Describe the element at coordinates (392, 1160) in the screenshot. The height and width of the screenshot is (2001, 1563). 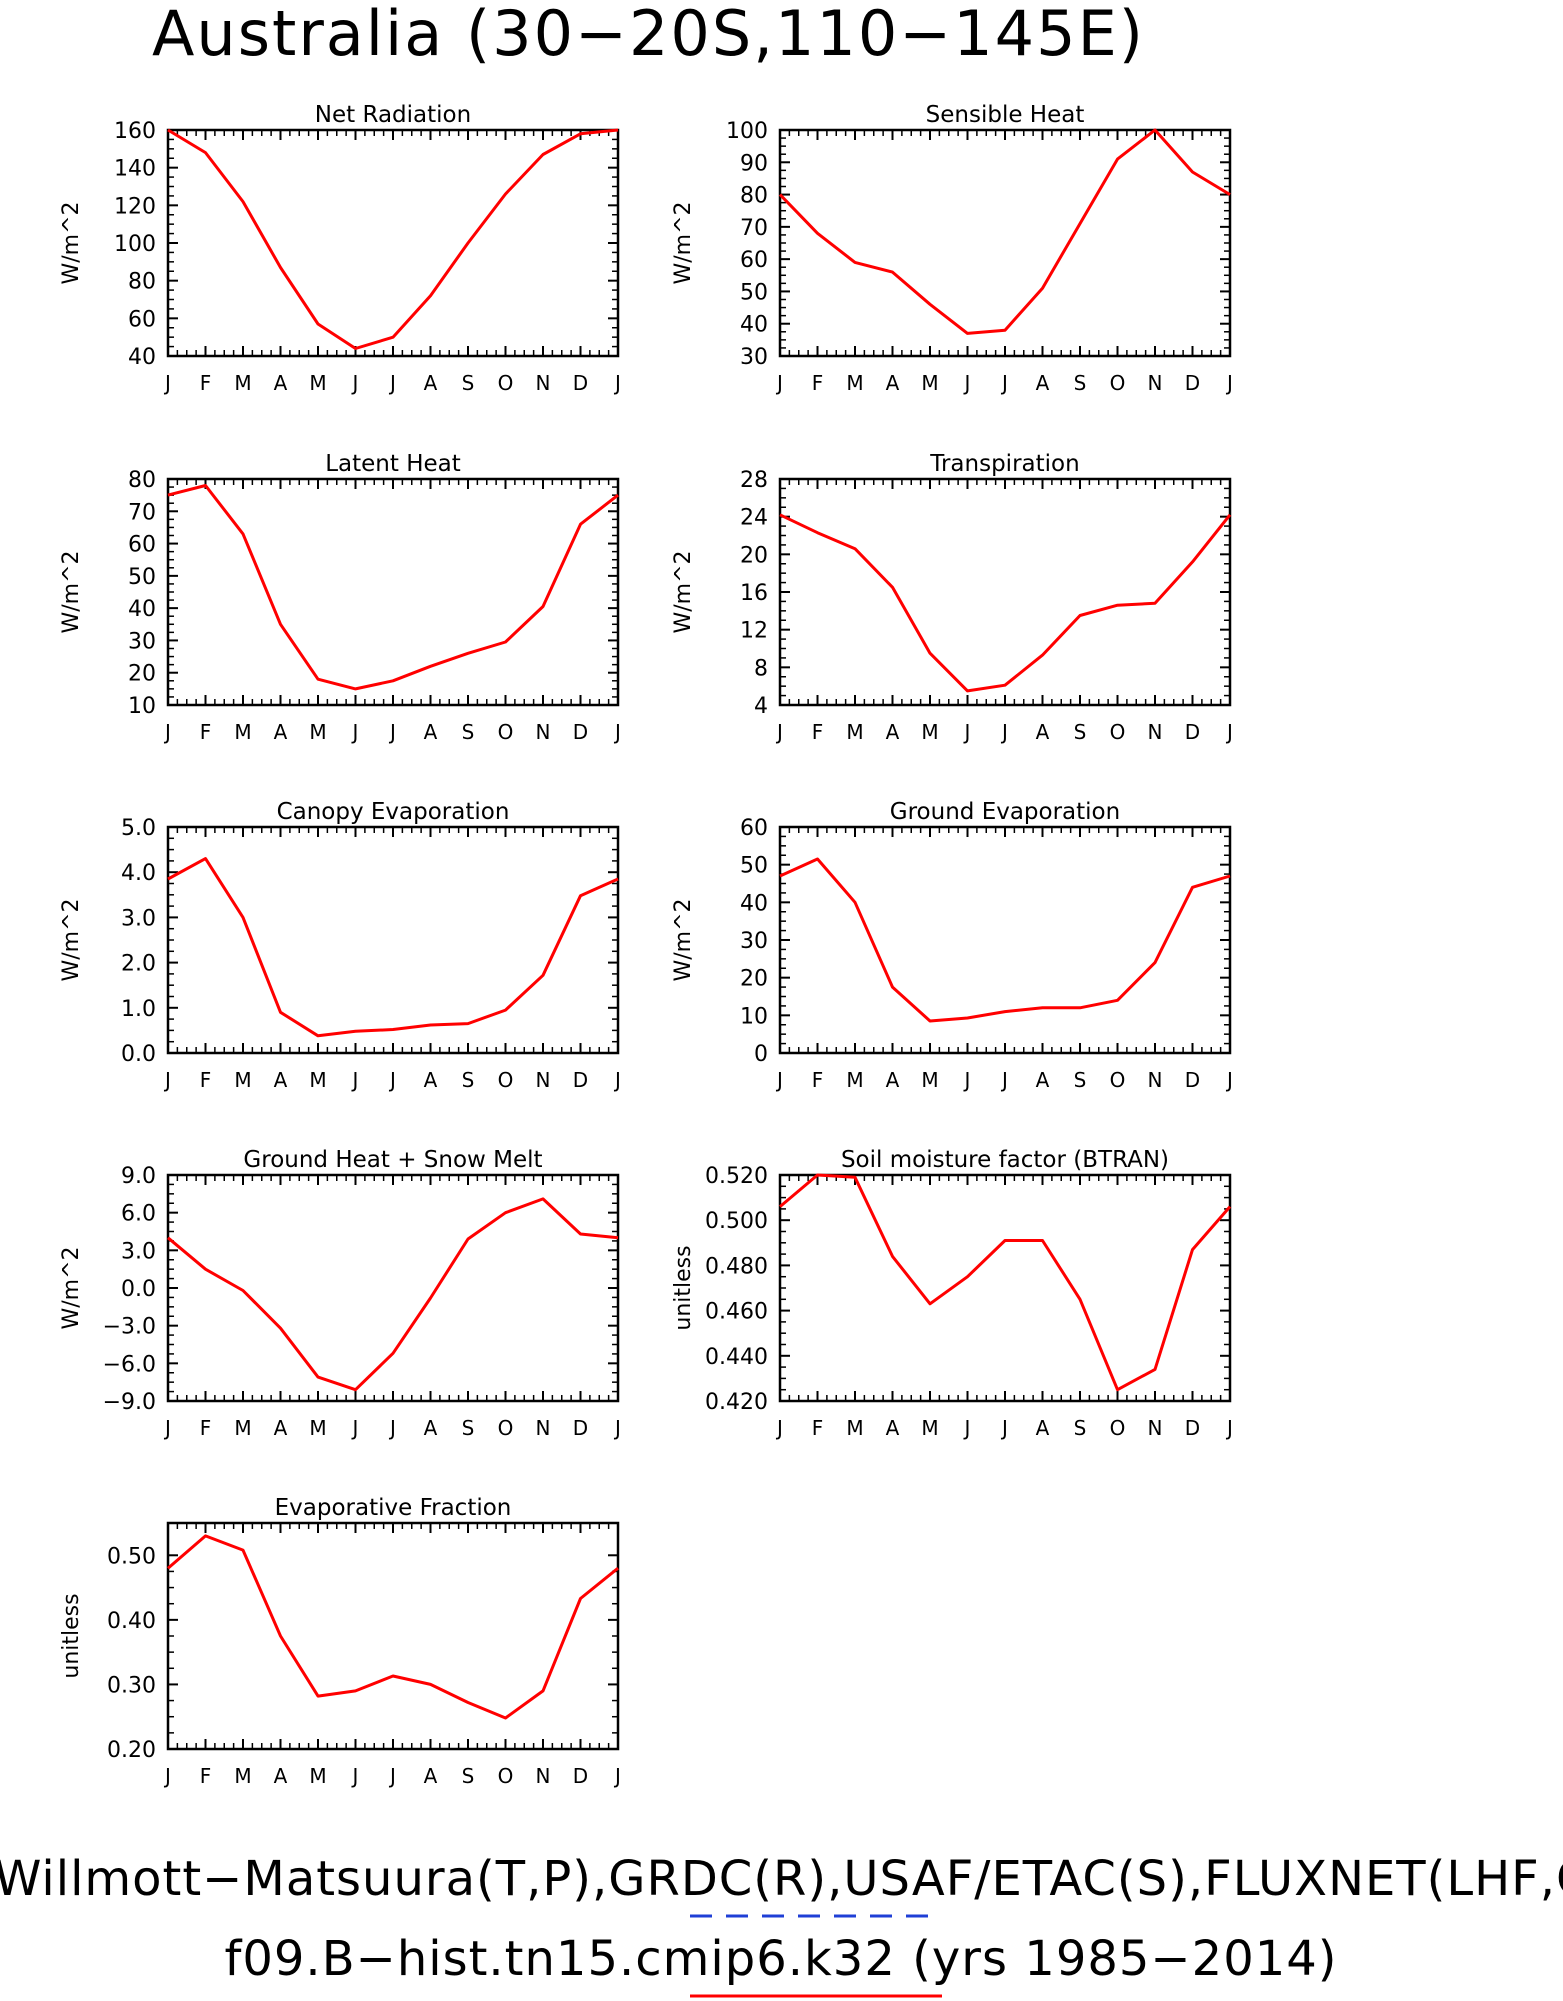
I see `panel-title: Ground Heat + Snow Melt` at that location.